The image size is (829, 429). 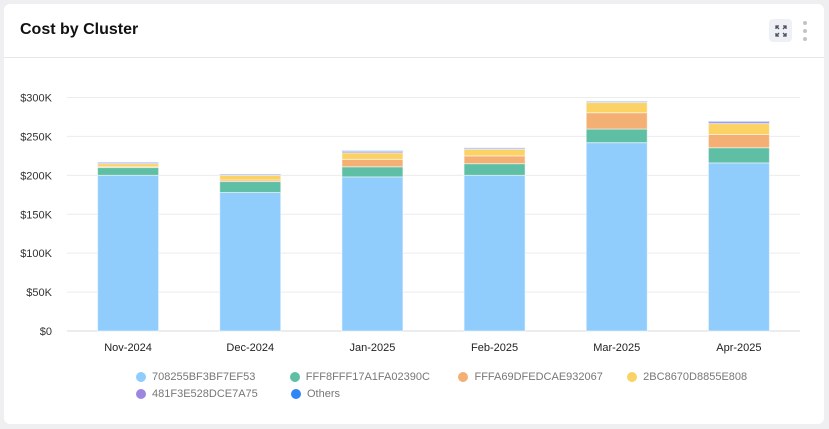 I want to click on legend-label: 481F3E528DCE7A75, so click(x=205, y=393).